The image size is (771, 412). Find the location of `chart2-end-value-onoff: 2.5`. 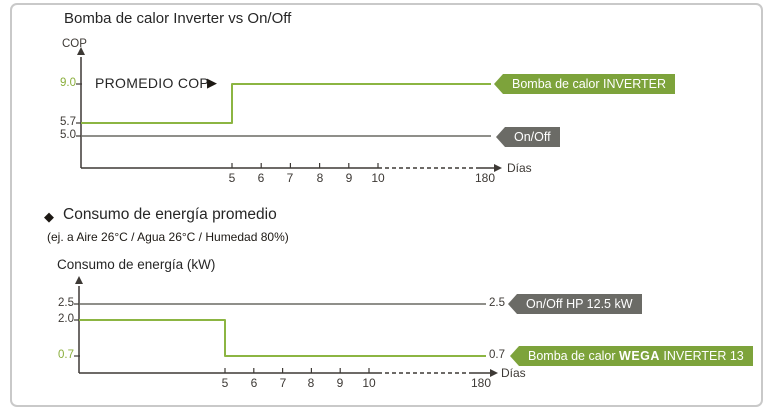

chart2-end-value-onoff: 2.5 is located at coordinates (497, 303).